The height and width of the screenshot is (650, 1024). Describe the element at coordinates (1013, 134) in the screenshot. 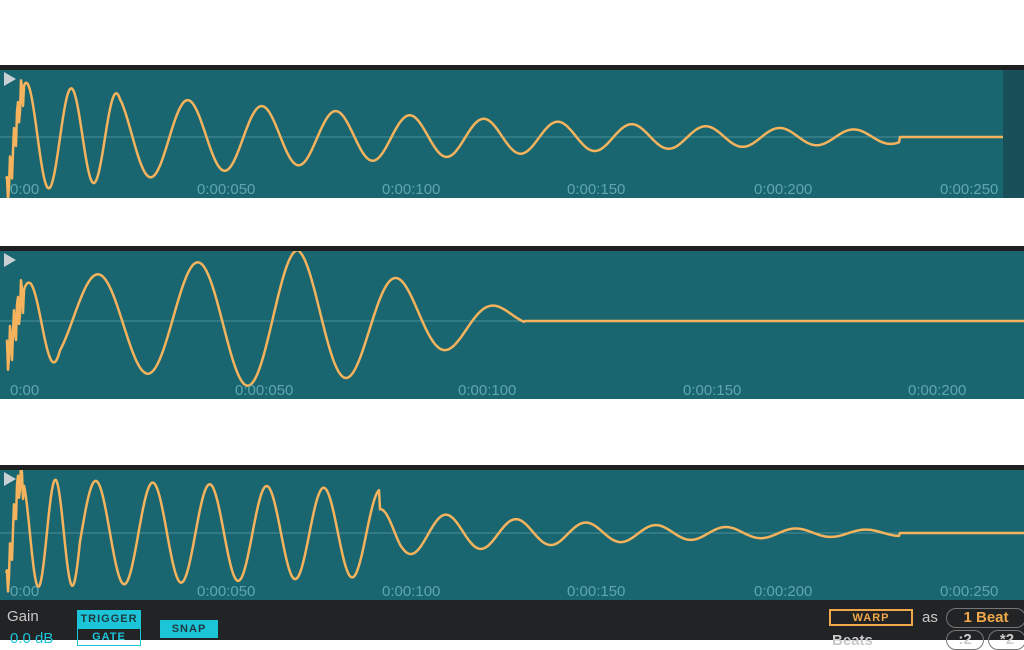

I see `clip-end-region` at that location.